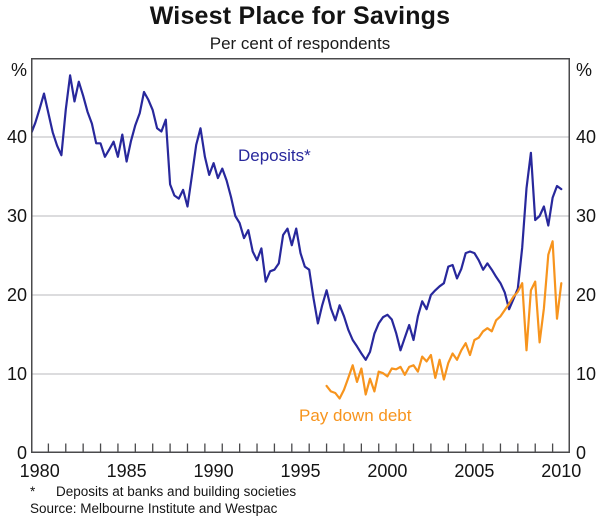 The width and height of the screenshot is (600, 525). Describe the element at coordinates (16, 137) in the screenshot. I see `y-axis-label-left-40: 40` at that location.